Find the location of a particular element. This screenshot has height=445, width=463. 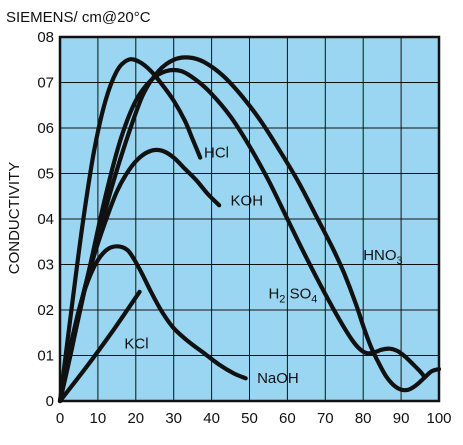

x-tick-label: 90 is located at coordinates (401, 418).